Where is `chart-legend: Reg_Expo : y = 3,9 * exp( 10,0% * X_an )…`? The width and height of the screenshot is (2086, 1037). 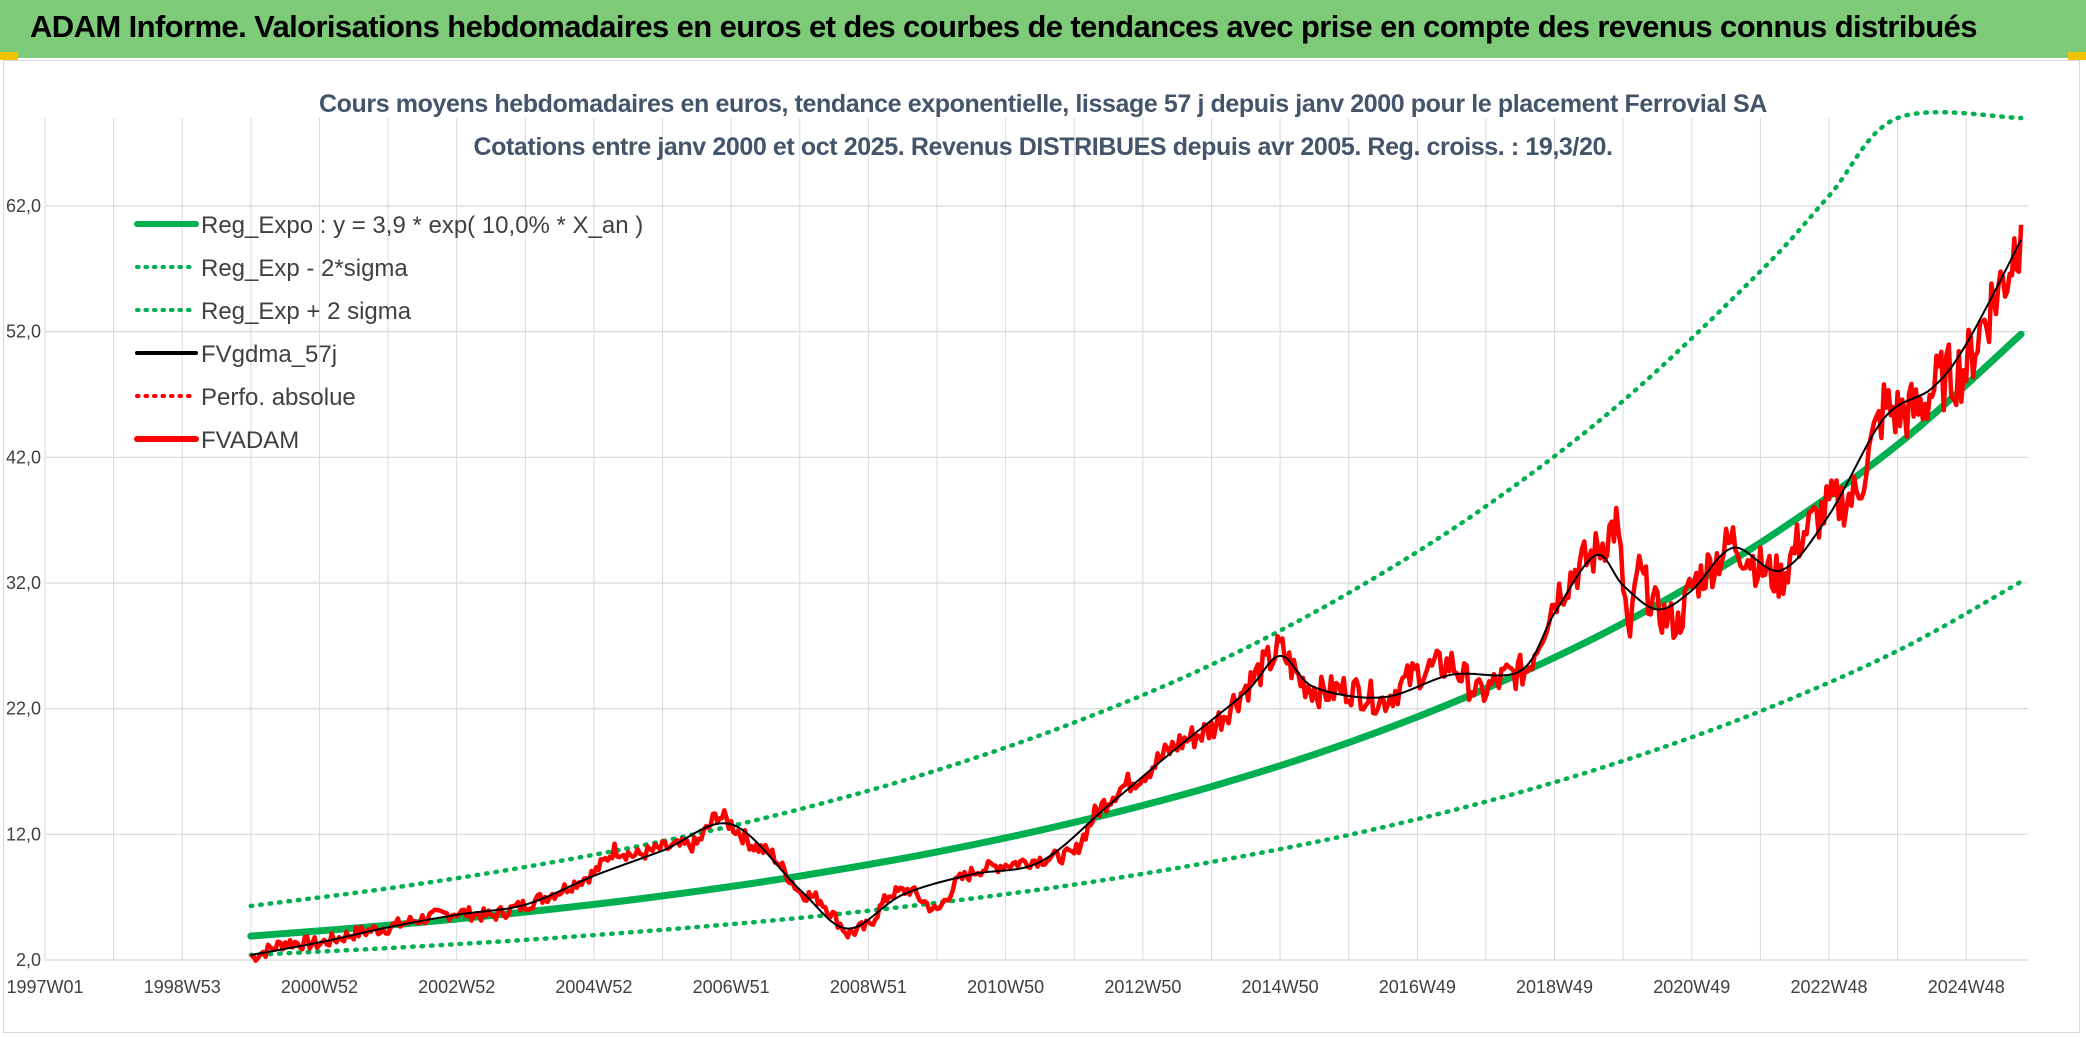
chart-legend: Reg_Expo : y = 3,9 * exp( 10,0% * X_an )… is located at coordinates (388, 333).